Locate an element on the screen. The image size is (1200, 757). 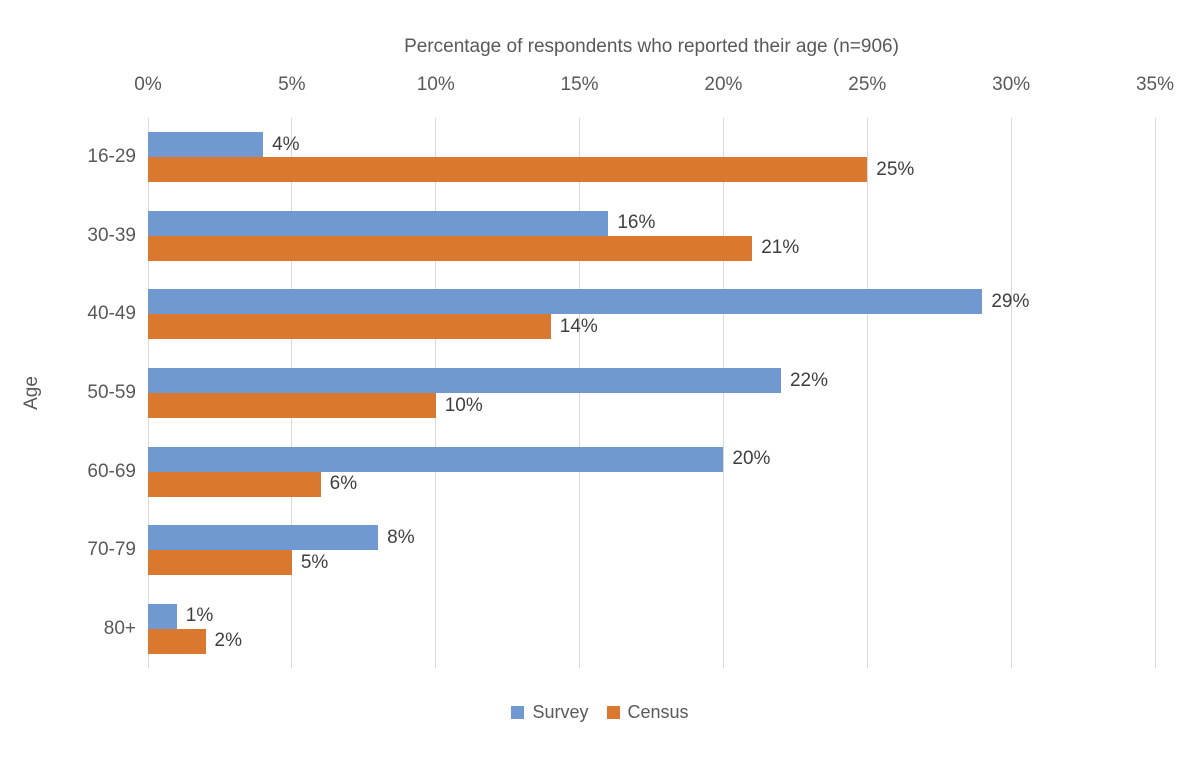
x-axis-tick-label: 10% is located at coordinates (435, 84).